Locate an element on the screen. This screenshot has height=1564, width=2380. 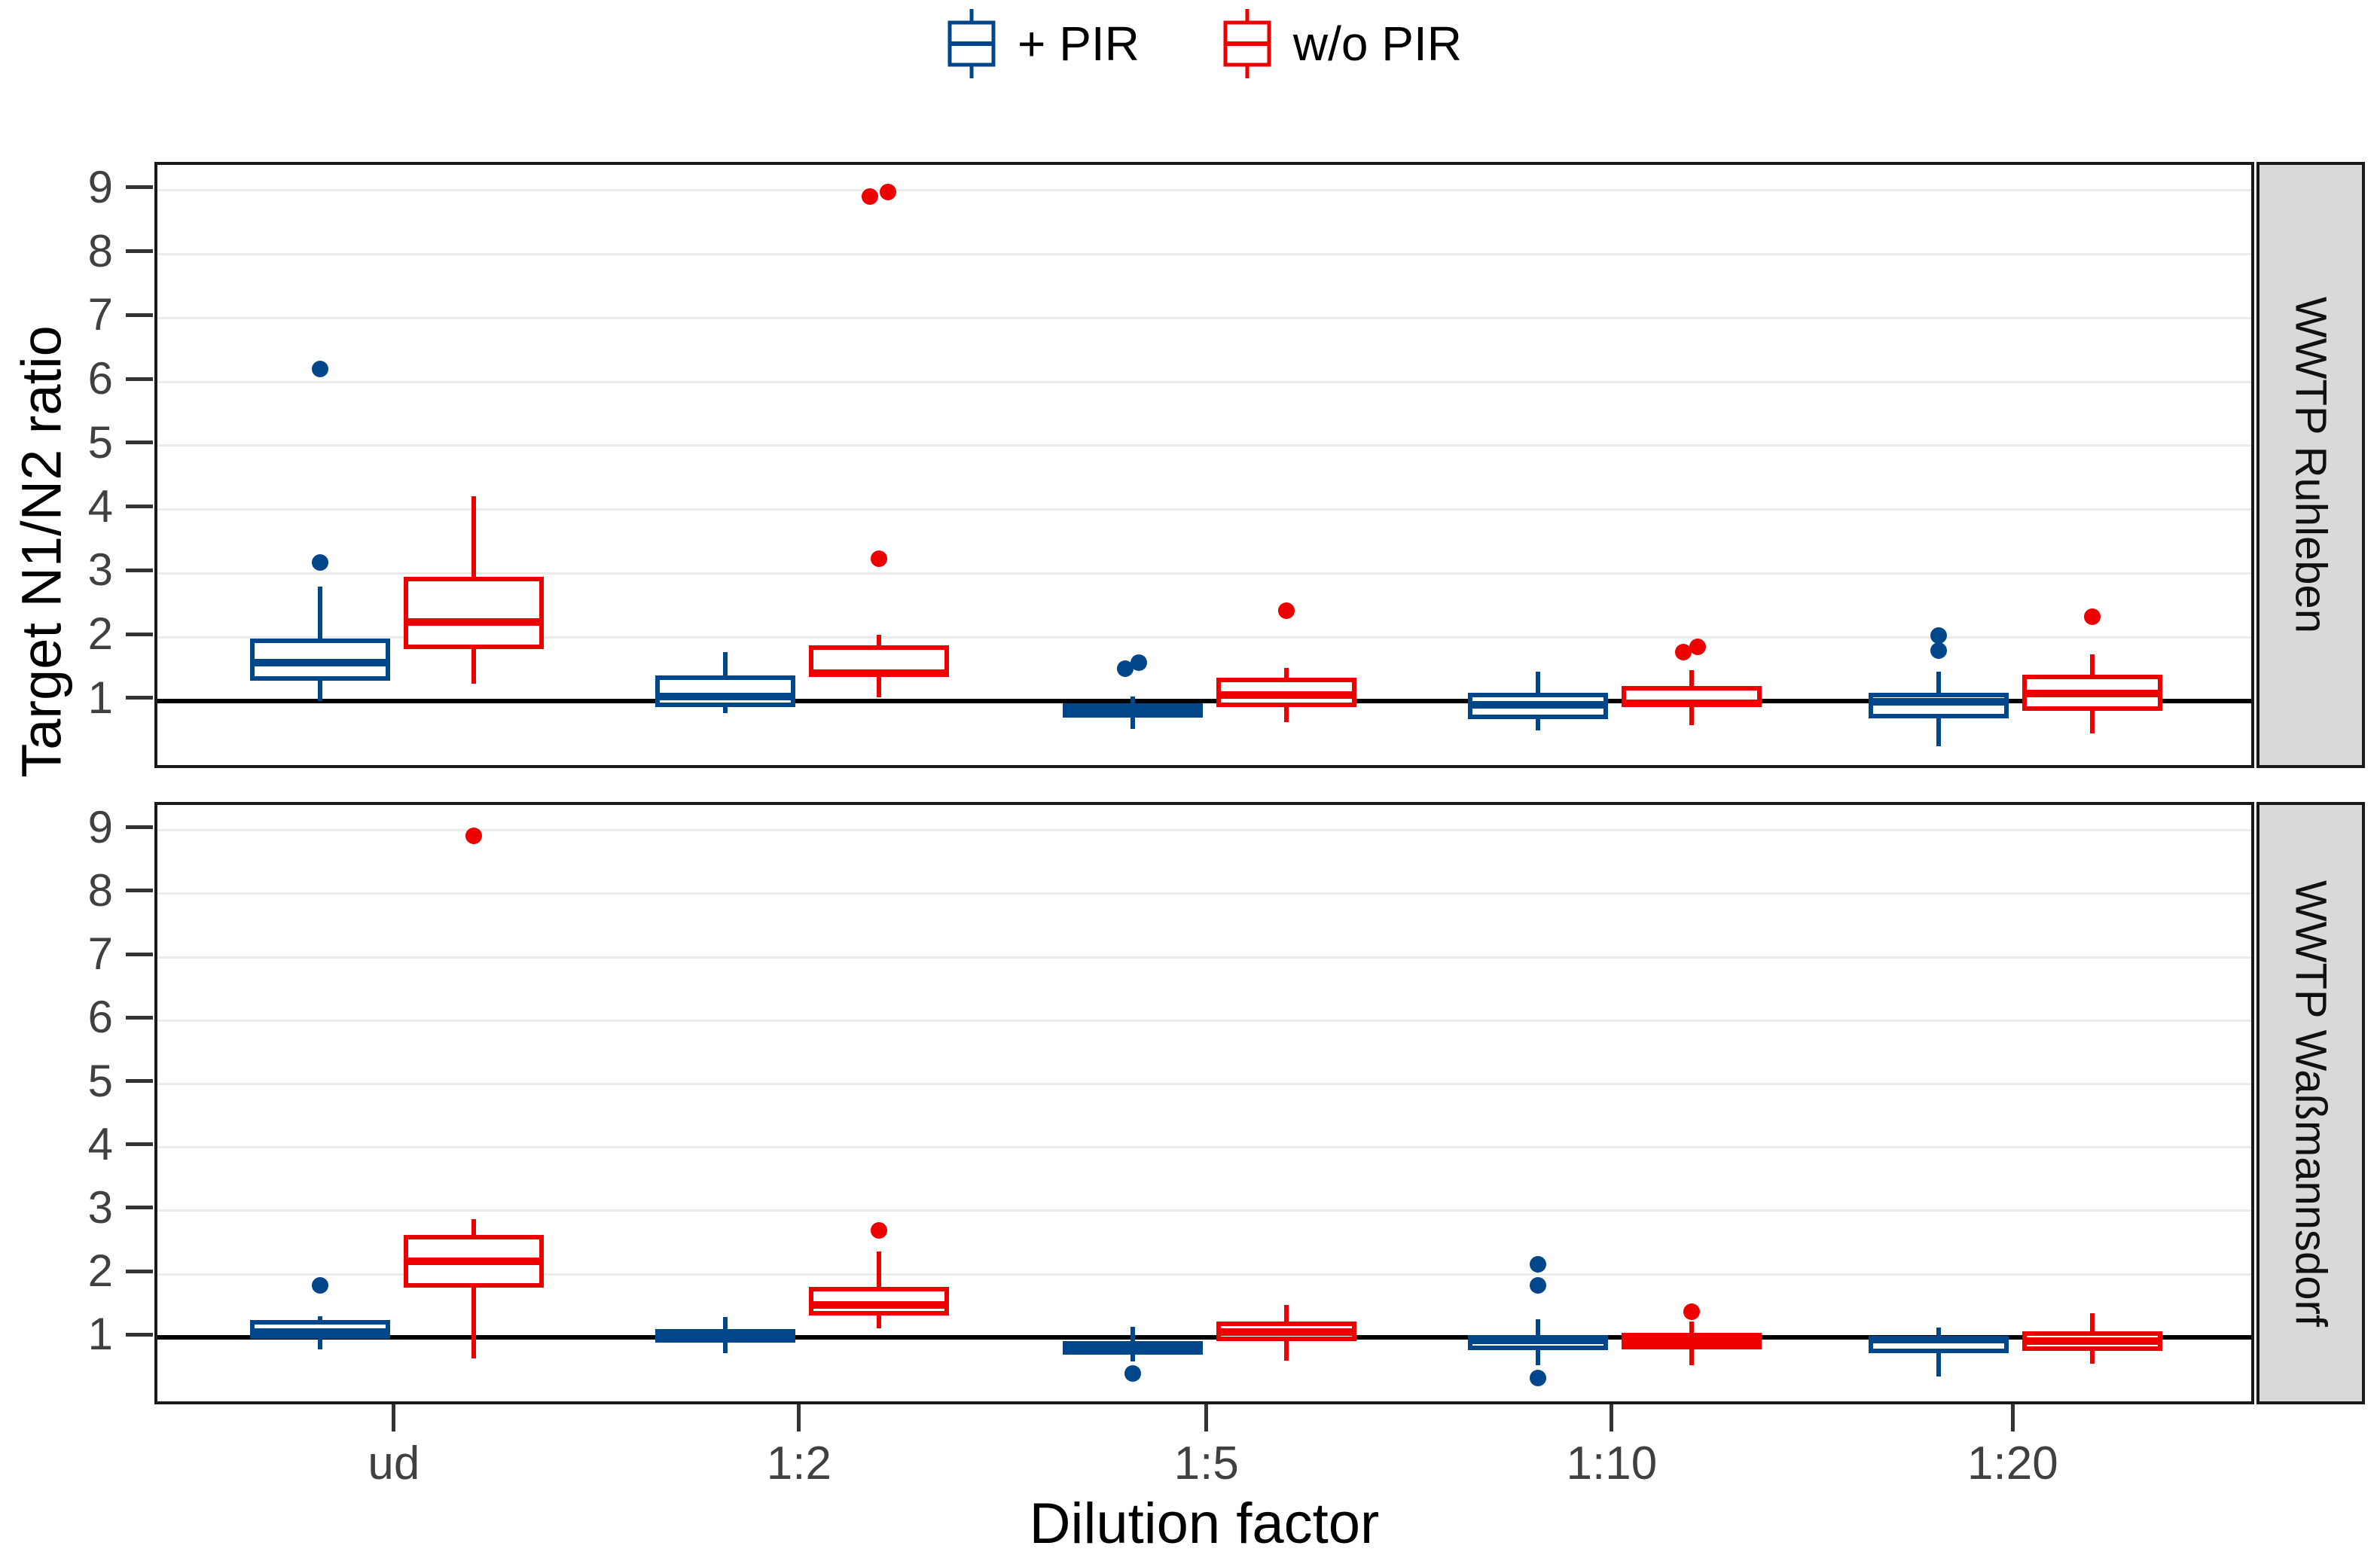
facet-strip-label: WWTP Ruhleben is located at coordinates (2311, 465).